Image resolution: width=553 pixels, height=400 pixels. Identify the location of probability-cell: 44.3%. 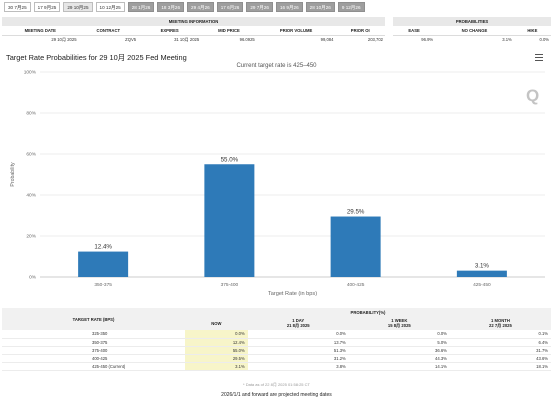
(399, 358).